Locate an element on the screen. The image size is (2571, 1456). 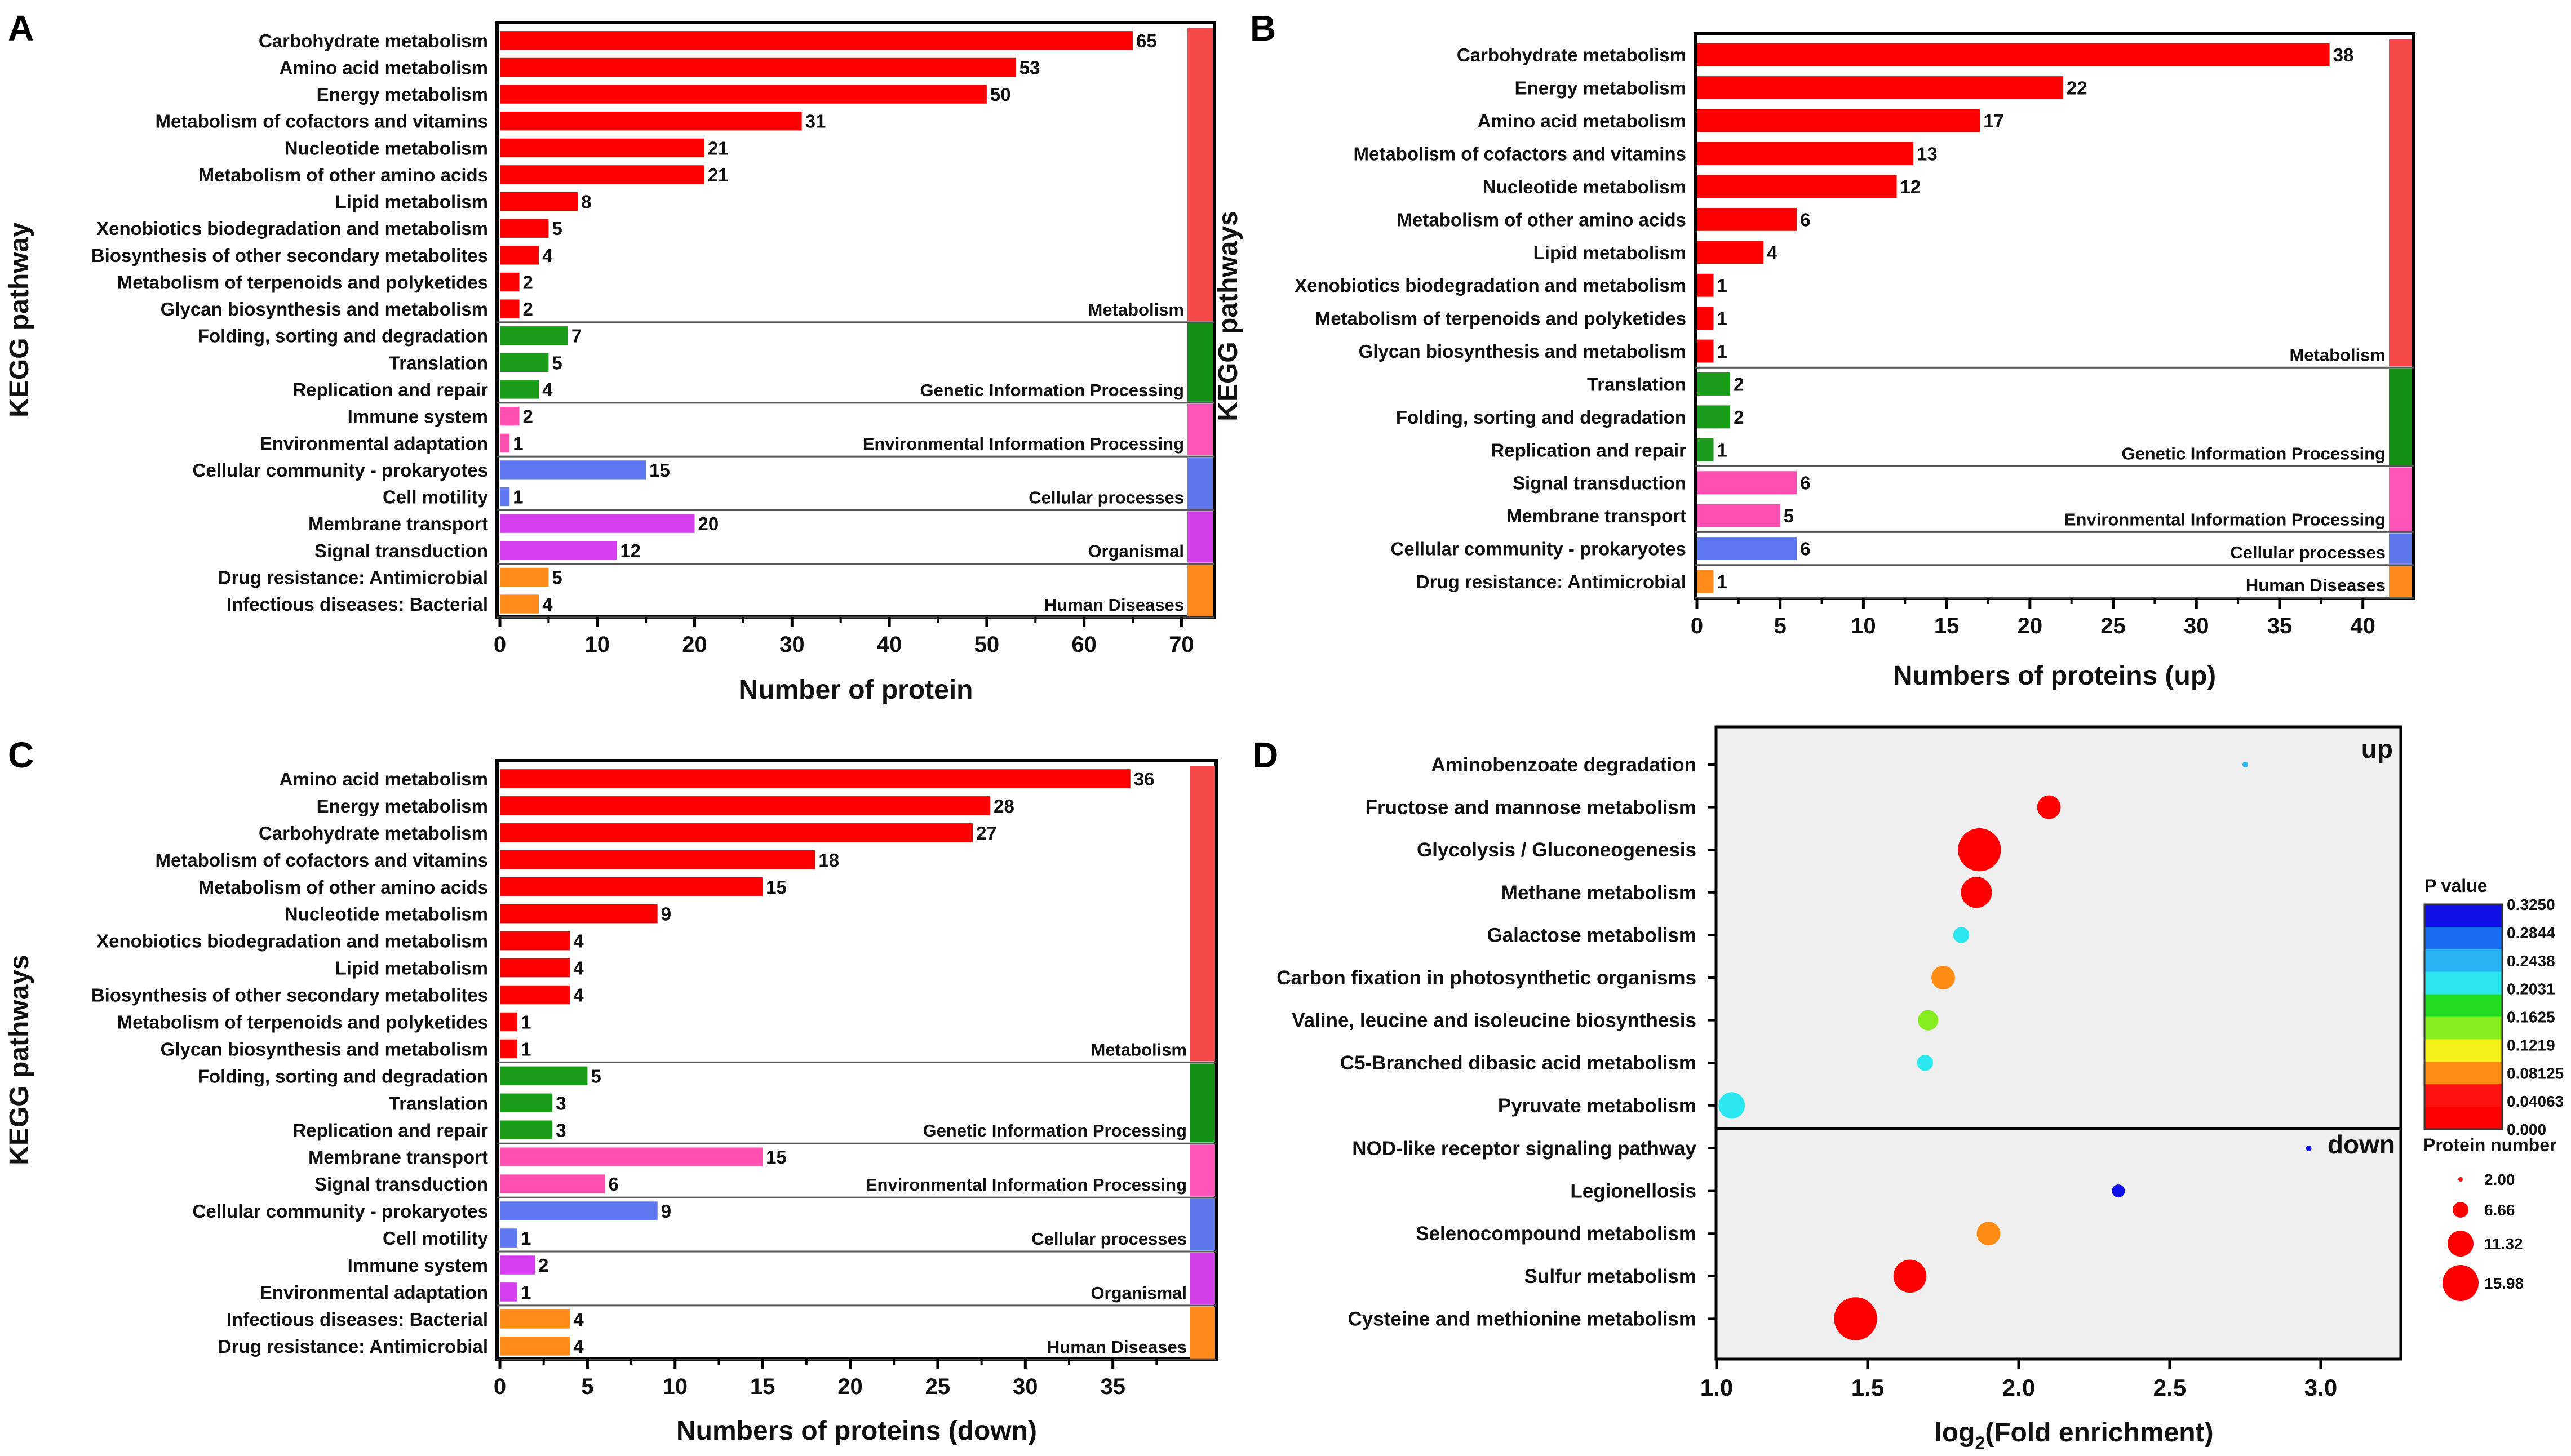
down-point-cysteine-and-methionine-metabolism is located at coordinates (1855, 1318).